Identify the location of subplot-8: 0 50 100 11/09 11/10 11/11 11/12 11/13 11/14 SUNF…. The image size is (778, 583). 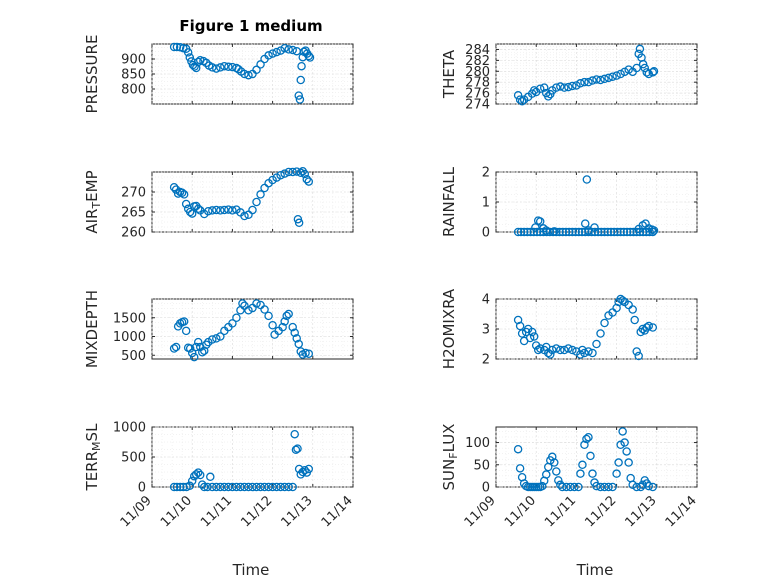
(570, 477).